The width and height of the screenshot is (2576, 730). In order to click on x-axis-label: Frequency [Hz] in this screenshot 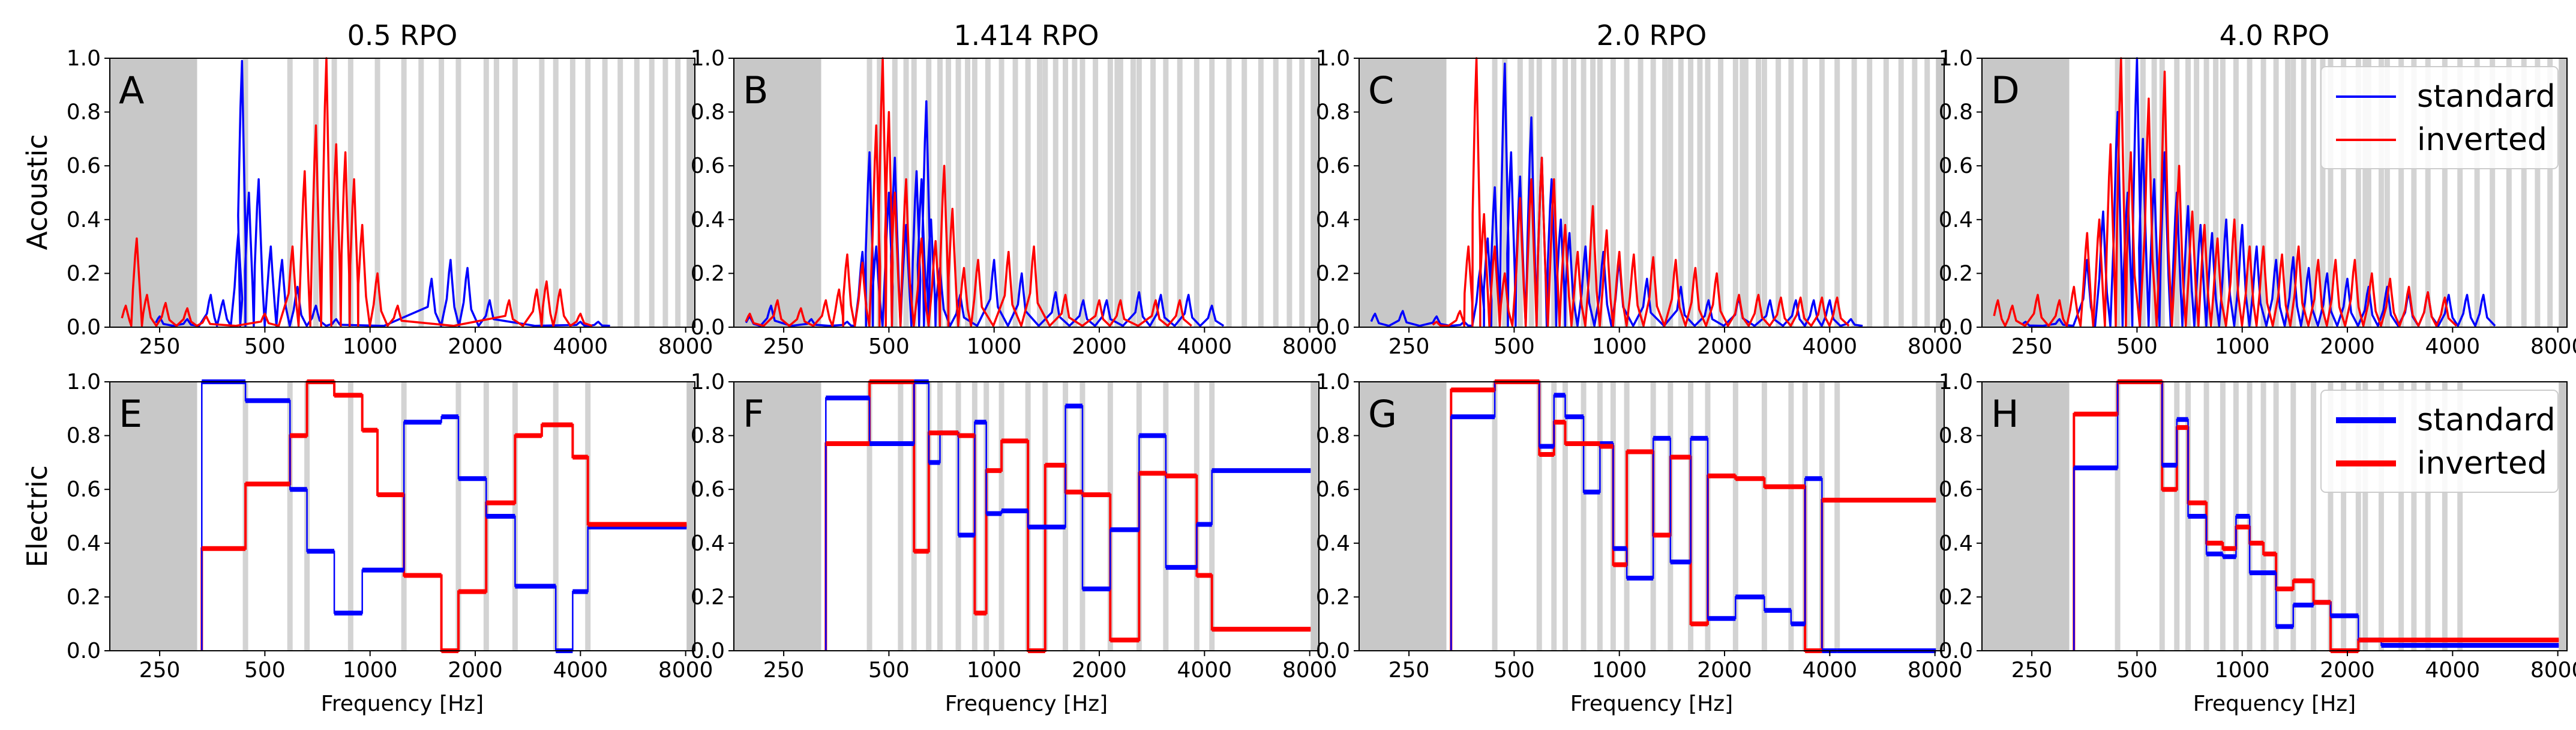, I will do `click(402, 704)`.